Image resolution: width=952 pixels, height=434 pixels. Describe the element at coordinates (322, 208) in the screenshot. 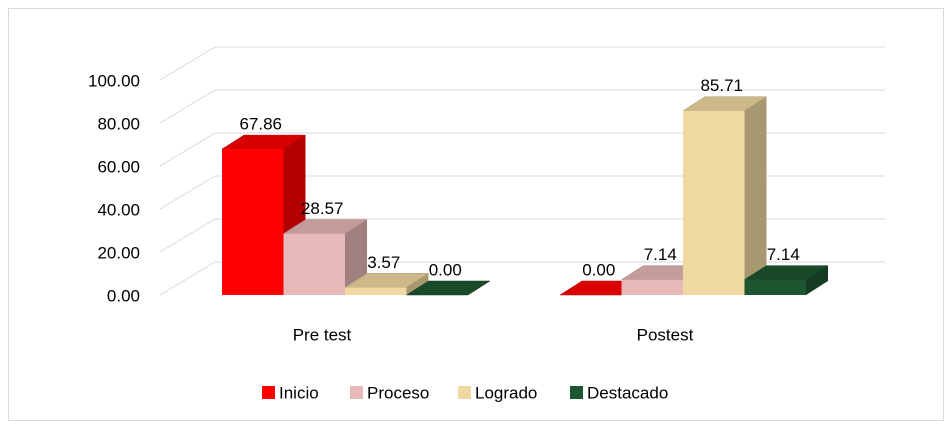

I see `value-label: 28.57` at that location.